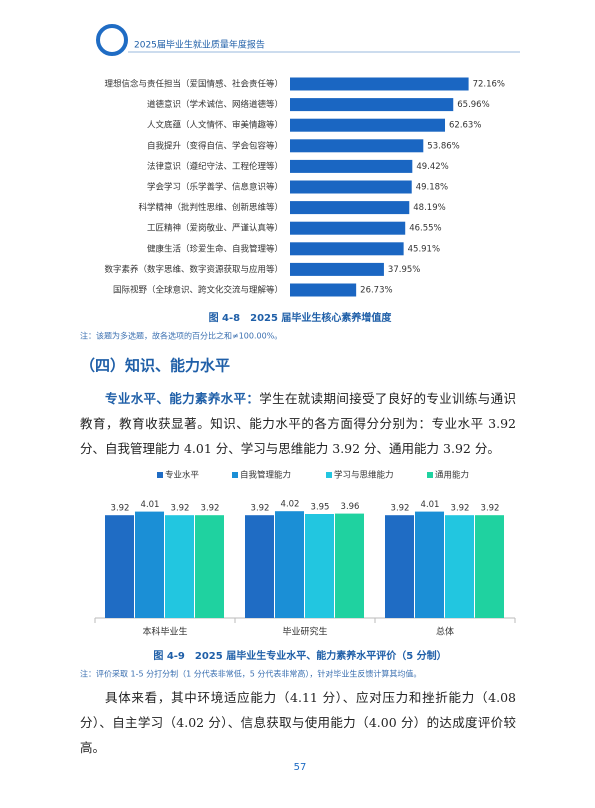 The height and width of the screenshot is (808, 595). I want to click on category-label: 道德意识（学术诚信、网络道德等）, so click(215, 104).